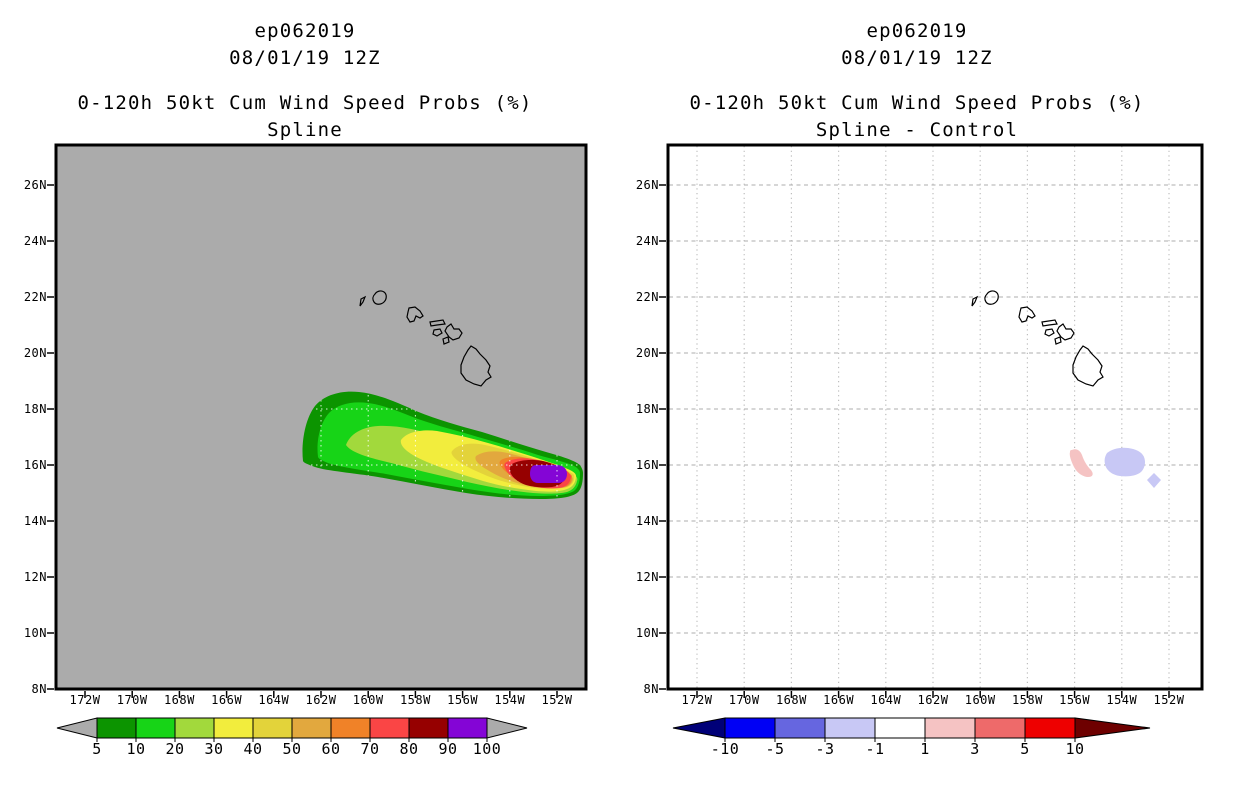  What do you see at coordinates (875, 749) in the screenshot?
I see `colorbar-tick-label: -1` at bounding box center [875, 749].